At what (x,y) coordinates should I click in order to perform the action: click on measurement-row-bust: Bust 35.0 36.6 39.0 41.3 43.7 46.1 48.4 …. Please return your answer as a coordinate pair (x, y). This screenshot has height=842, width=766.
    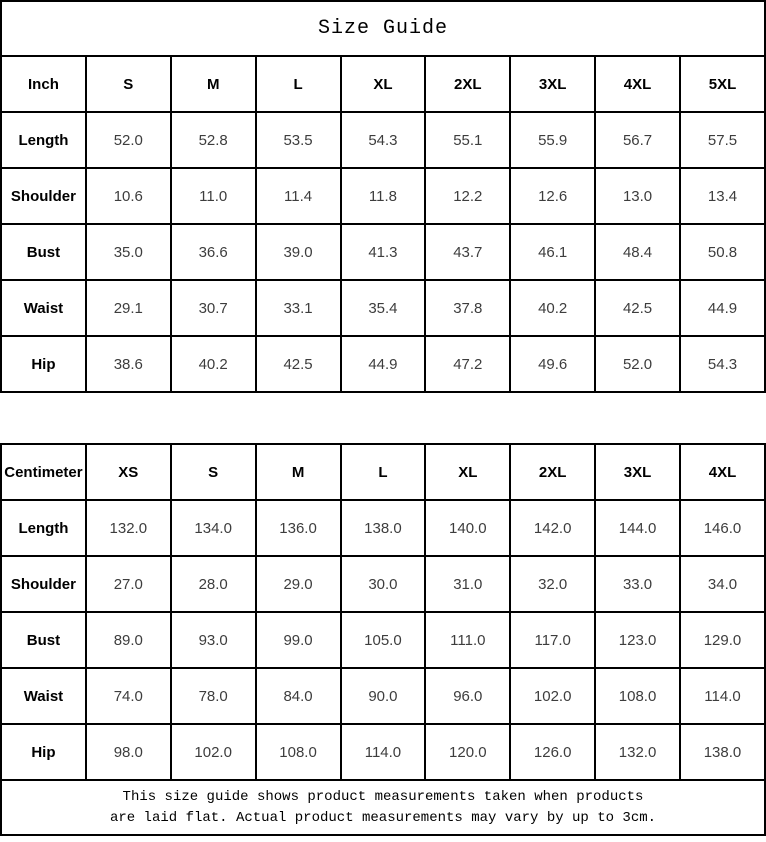
    Looking at the image, I should click on (383, 252).